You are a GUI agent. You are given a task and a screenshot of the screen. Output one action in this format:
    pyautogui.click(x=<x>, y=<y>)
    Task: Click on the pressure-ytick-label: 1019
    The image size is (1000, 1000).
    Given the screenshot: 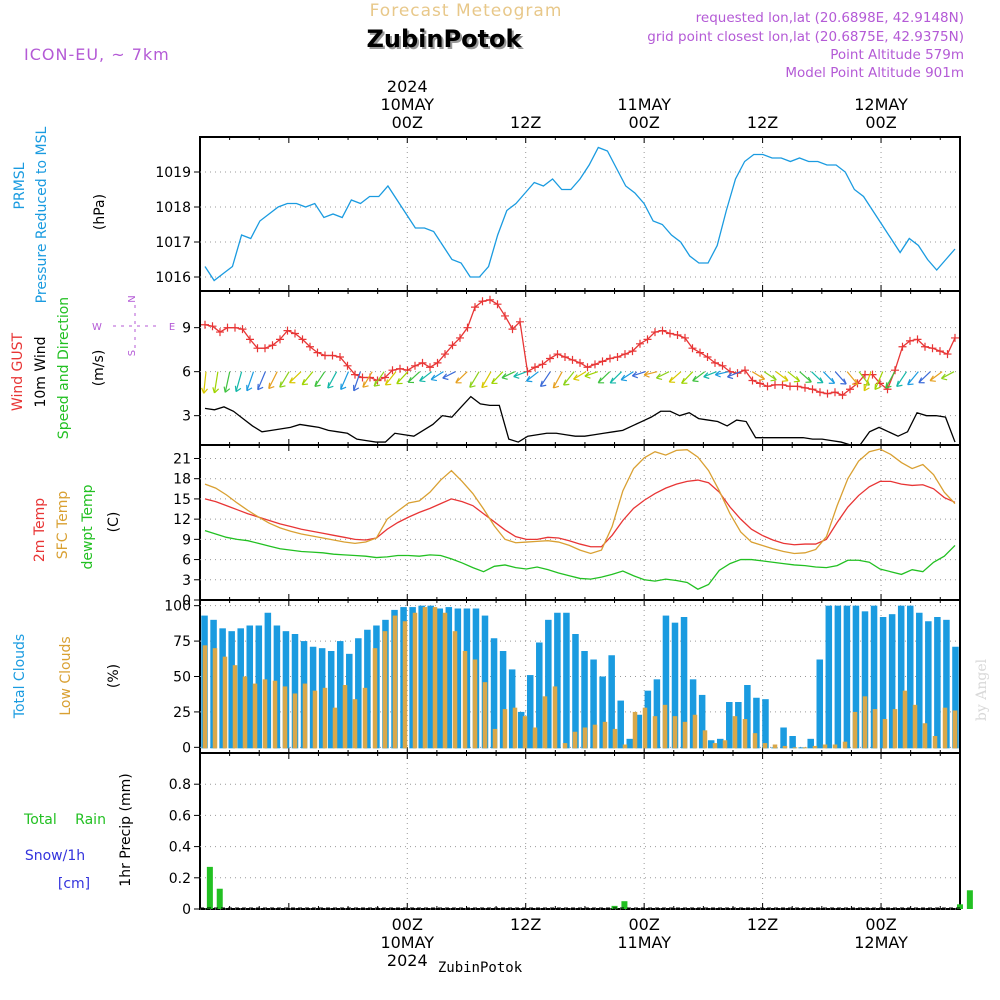 What is the action you would take?
    pyautogui.click(x=173, y=173)
    